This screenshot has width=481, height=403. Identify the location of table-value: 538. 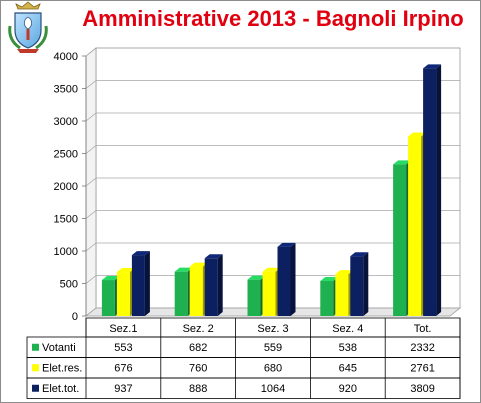
(348, 348).